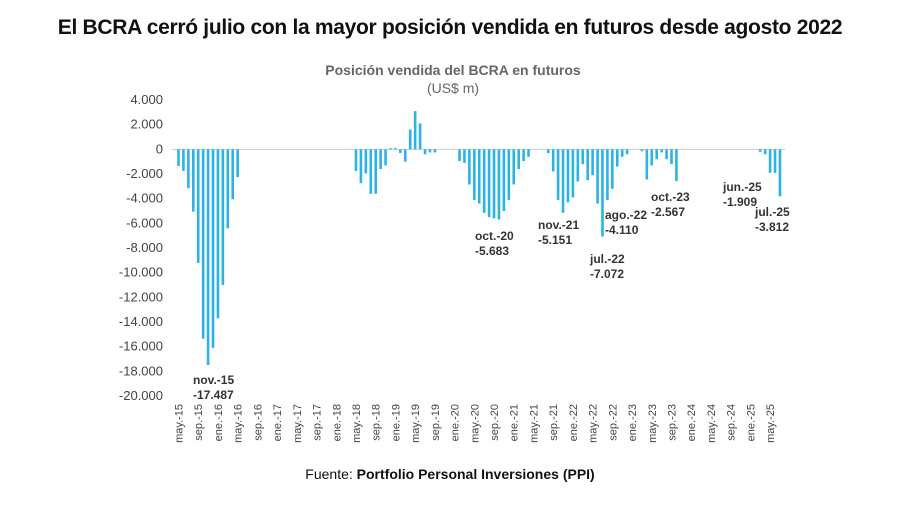 Image resolution: width=900 pixels, height=505 pixels. What do you see at coordinates (453, 88) in the screenshot?
I see `chart-subtitle: (US$ m)` at bounding box center [453, 88].